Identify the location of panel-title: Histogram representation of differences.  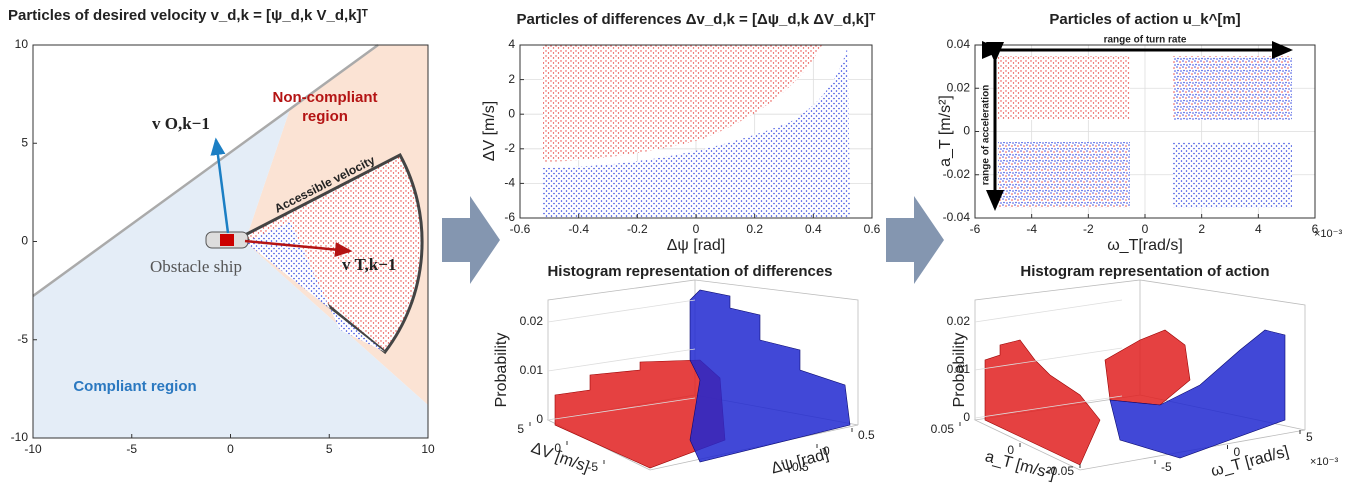
(689, 271).